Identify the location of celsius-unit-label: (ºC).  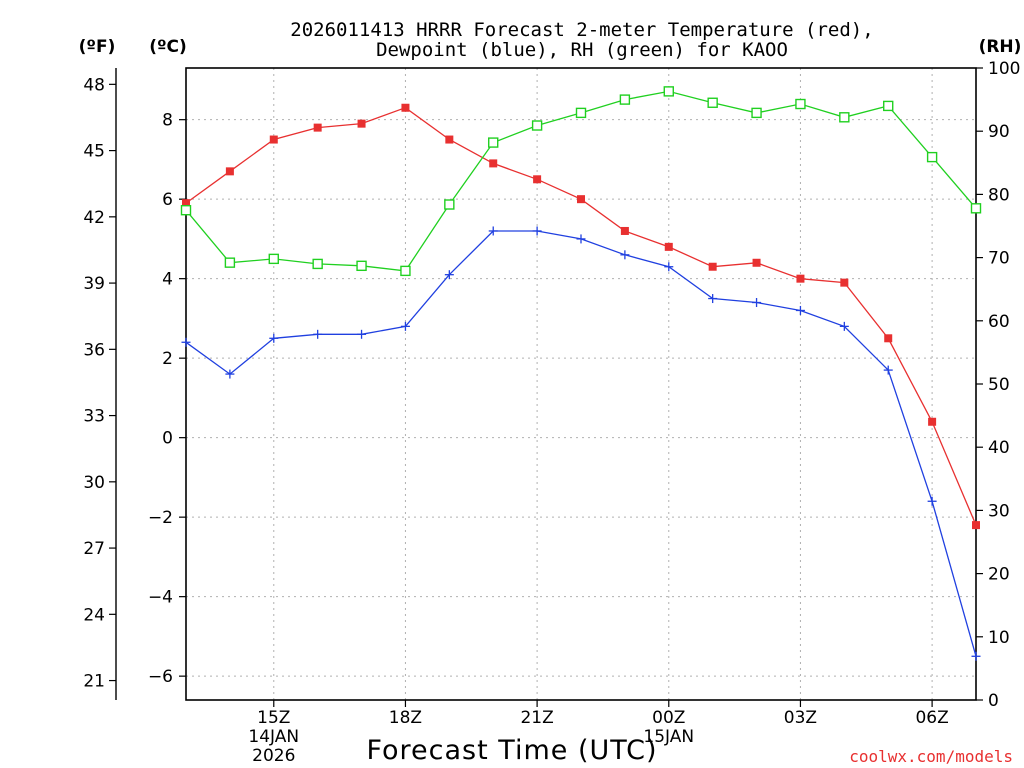
(168, 47).